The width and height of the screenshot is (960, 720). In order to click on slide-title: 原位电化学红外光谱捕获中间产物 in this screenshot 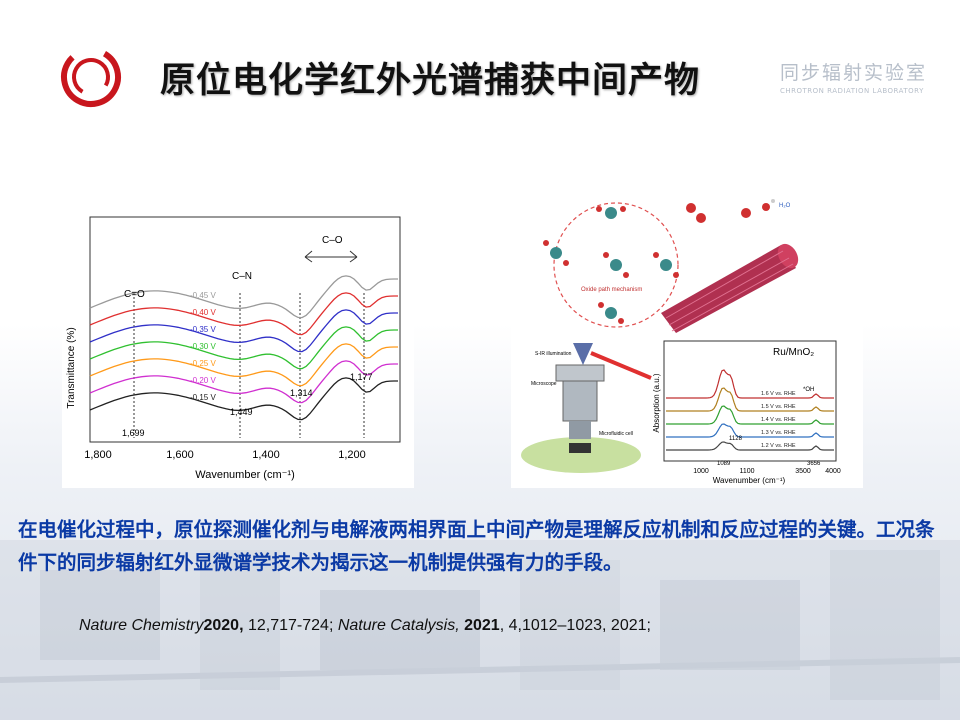, I will do `click(430, 81)`.